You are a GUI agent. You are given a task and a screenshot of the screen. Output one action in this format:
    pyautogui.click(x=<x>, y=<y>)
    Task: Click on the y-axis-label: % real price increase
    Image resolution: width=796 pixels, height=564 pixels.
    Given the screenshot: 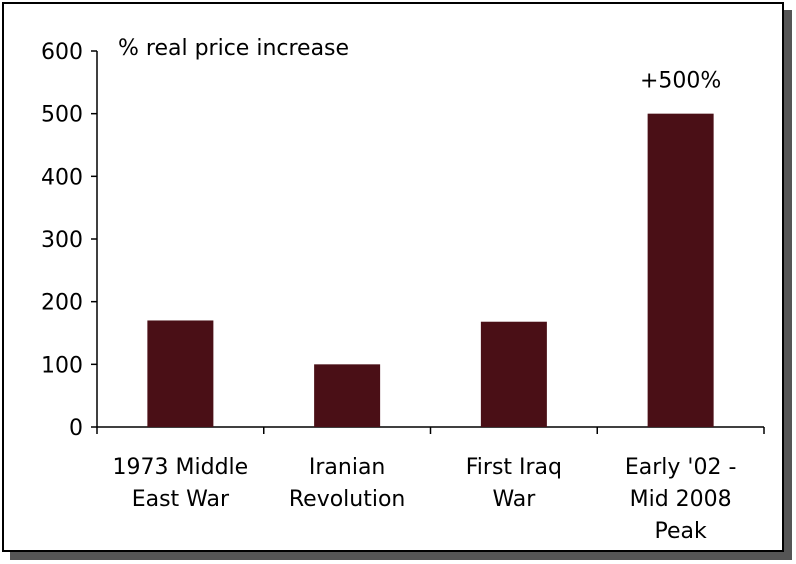 What is the action you would take?
    pyautogui.click(x=233, y=48)
    